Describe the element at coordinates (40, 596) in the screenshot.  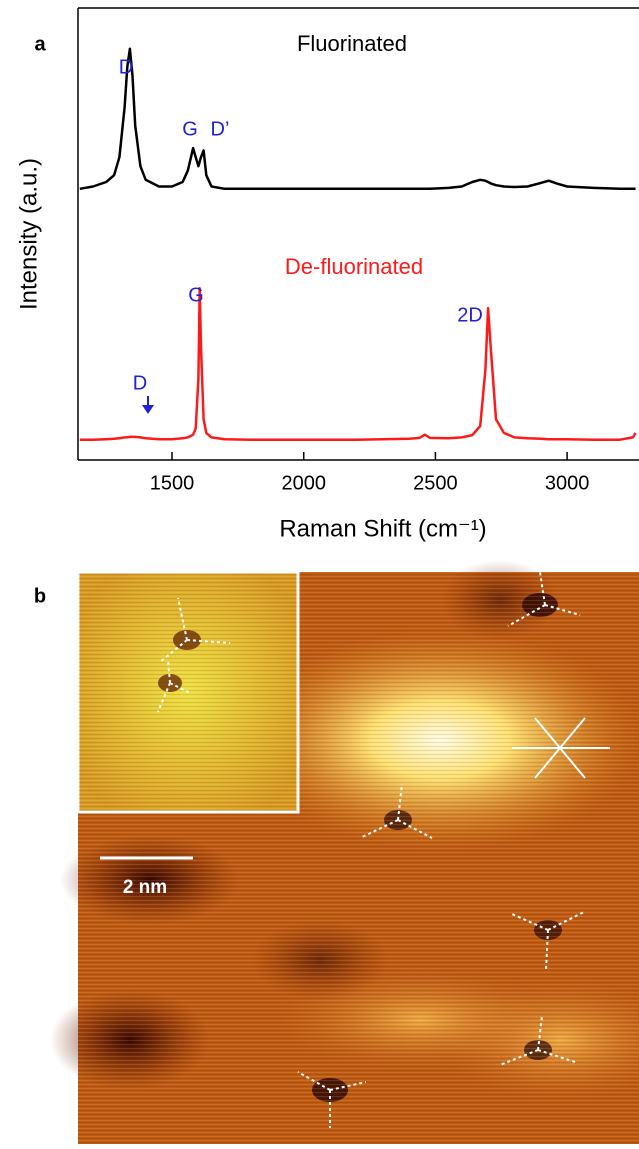
I see `panel-label: b` at that location.